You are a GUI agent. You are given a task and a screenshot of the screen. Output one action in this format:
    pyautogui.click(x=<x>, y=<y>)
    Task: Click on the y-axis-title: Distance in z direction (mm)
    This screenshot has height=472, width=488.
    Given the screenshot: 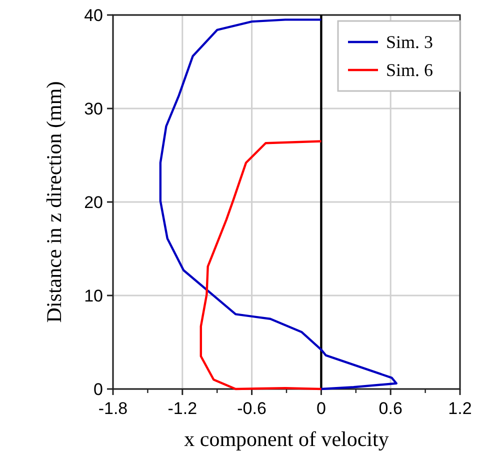 What is the action you would take?
    pyautogui.click(x=54, y=202)
    